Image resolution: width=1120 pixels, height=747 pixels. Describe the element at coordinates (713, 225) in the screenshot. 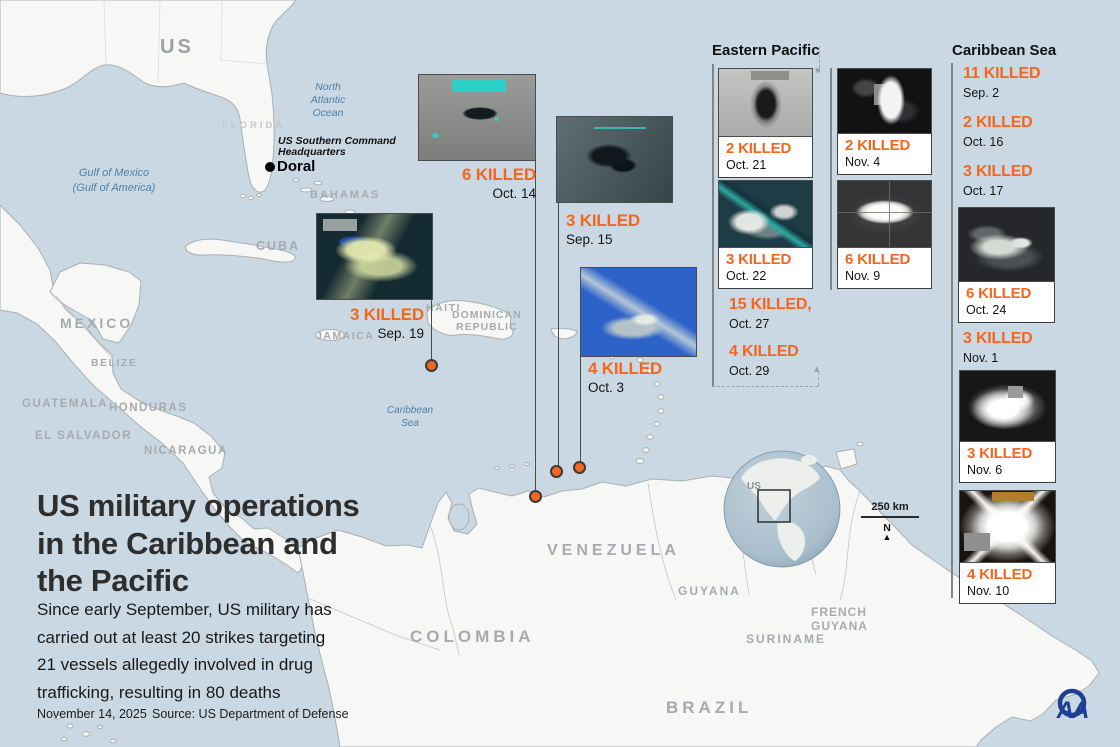

I see `eastern-pacific-timeline` at that location.